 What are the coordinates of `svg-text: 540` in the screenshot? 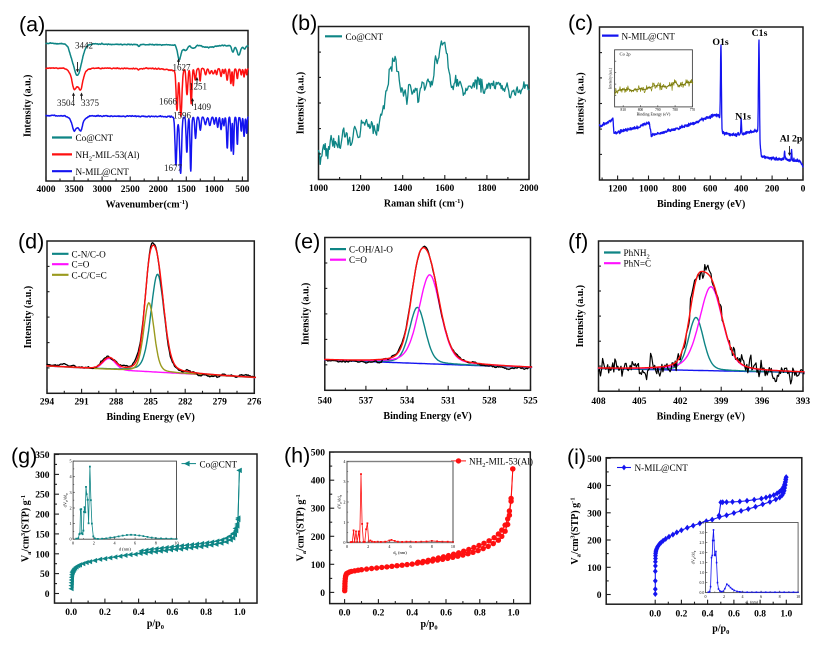 It's located at (325, 402).